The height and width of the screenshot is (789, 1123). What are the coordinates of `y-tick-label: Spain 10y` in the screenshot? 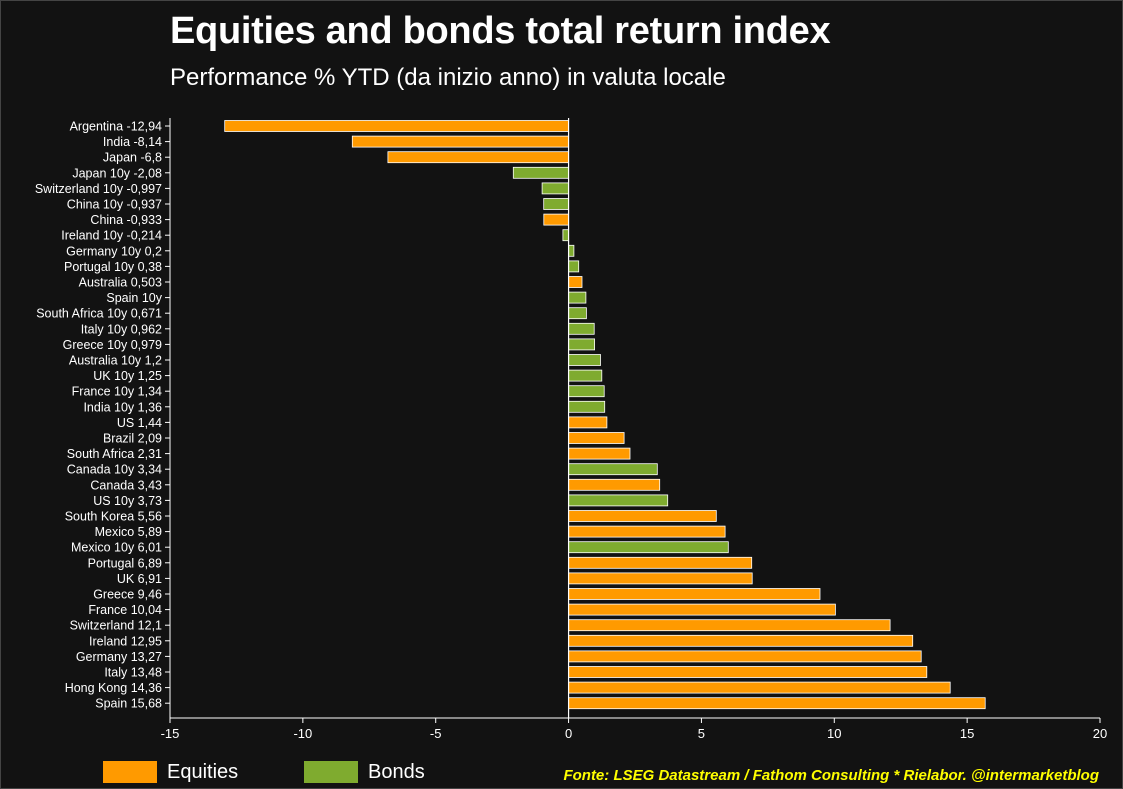 It's located at (134, 298).